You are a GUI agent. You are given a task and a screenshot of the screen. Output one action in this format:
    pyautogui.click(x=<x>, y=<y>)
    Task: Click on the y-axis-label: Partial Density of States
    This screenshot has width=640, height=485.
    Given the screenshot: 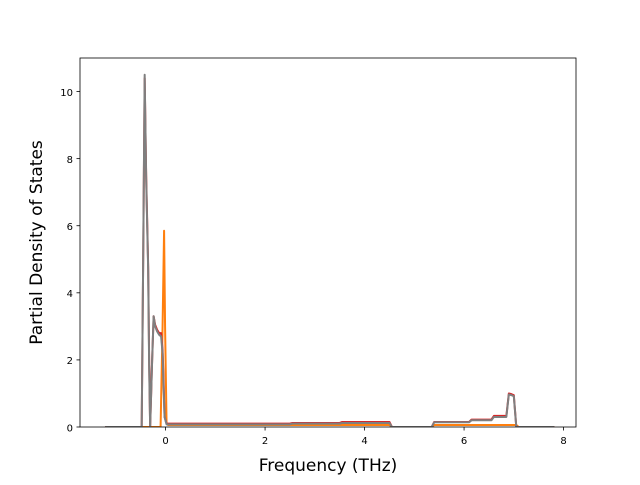 What is the action you would take?
    pyautogui.click(x=37, y=242)
    